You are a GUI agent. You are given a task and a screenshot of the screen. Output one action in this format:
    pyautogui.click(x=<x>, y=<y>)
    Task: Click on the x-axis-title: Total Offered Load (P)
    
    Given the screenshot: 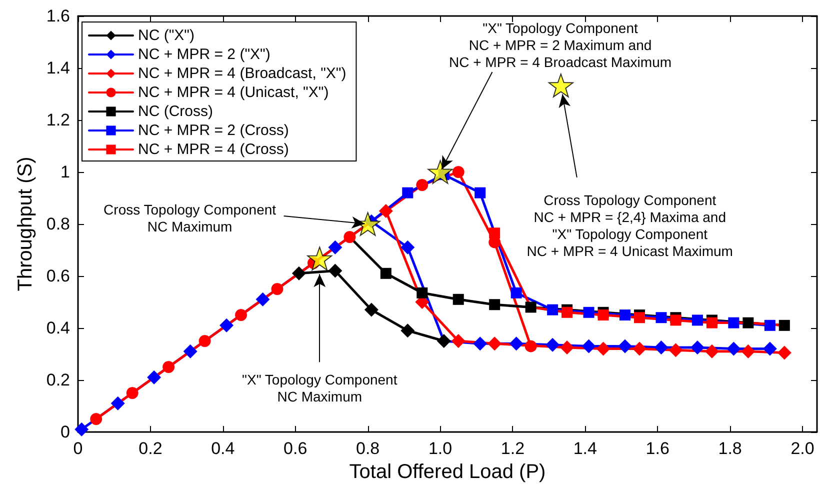 What is the action you would take?
    pyautogui.click(x=447, y=472)
    